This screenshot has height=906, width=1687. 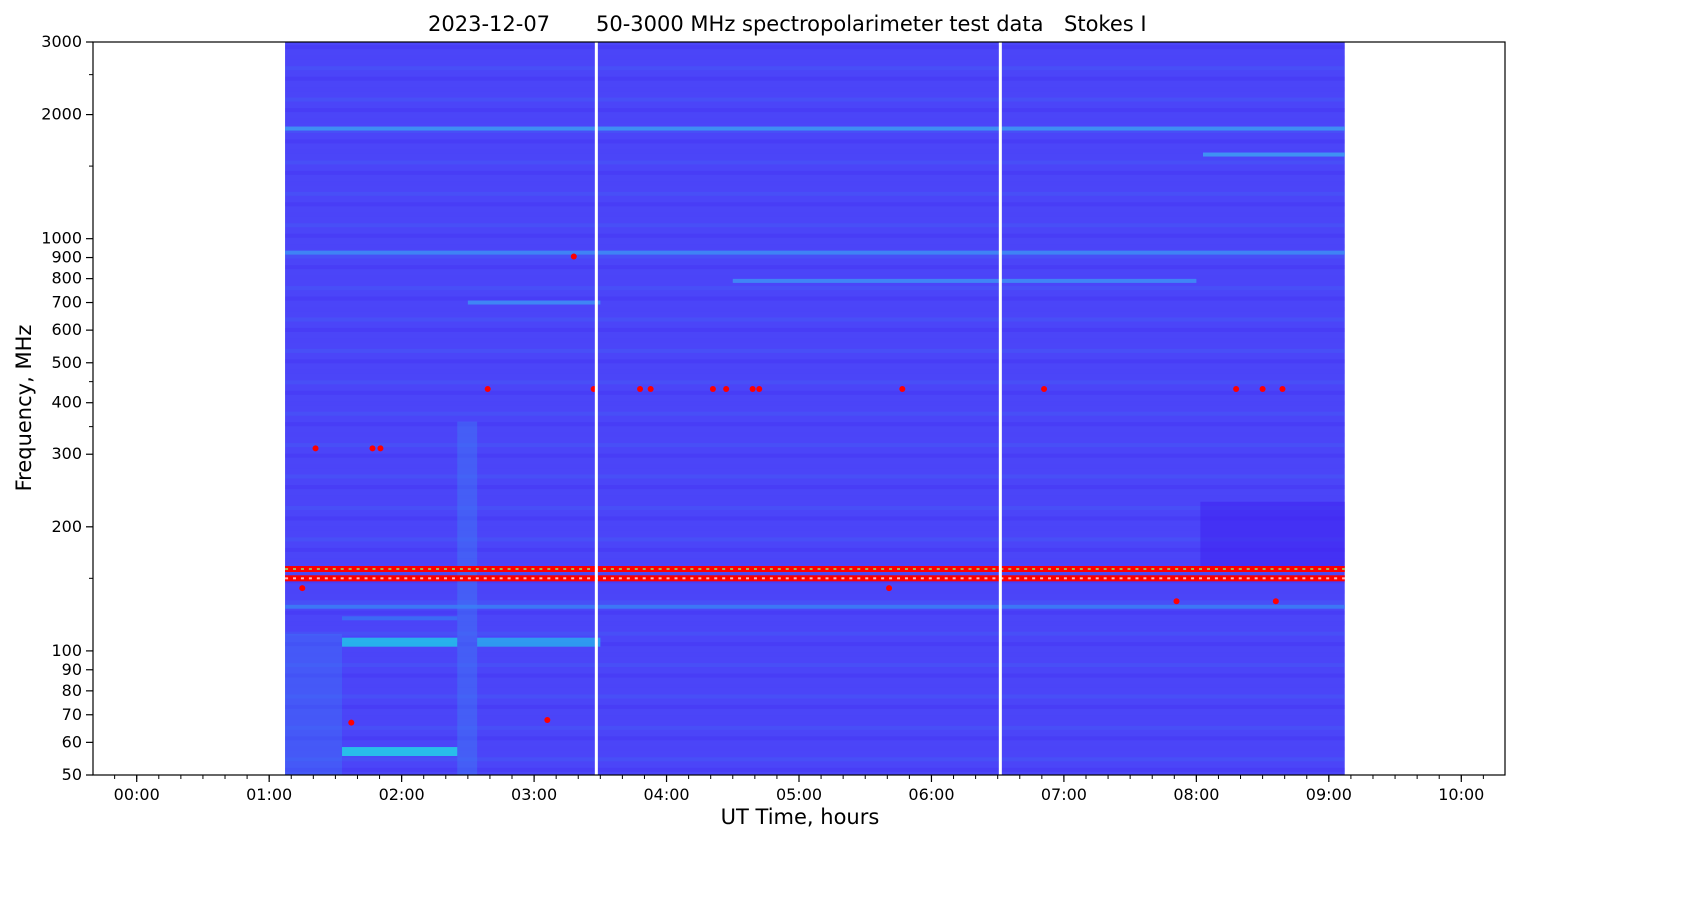 I want to click on x-tick-label: 06:00, so click(x=931, y=794).